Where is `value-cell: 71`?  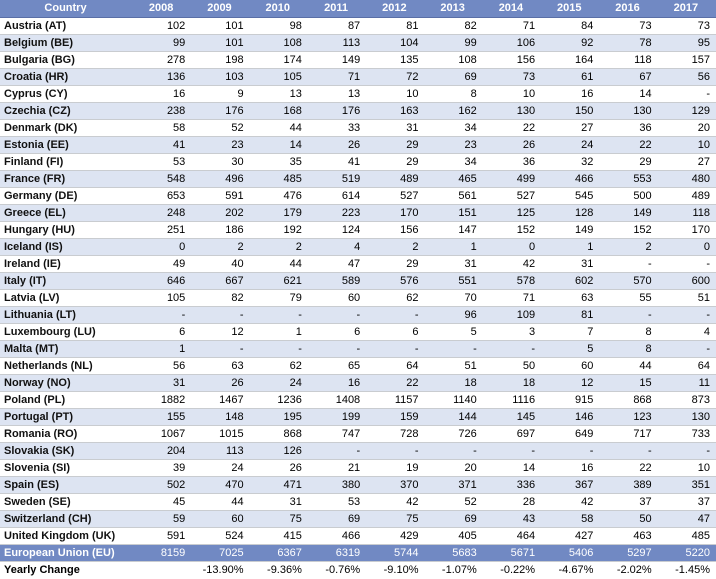 value-cell: 71 is located at coordinates (337, 77).